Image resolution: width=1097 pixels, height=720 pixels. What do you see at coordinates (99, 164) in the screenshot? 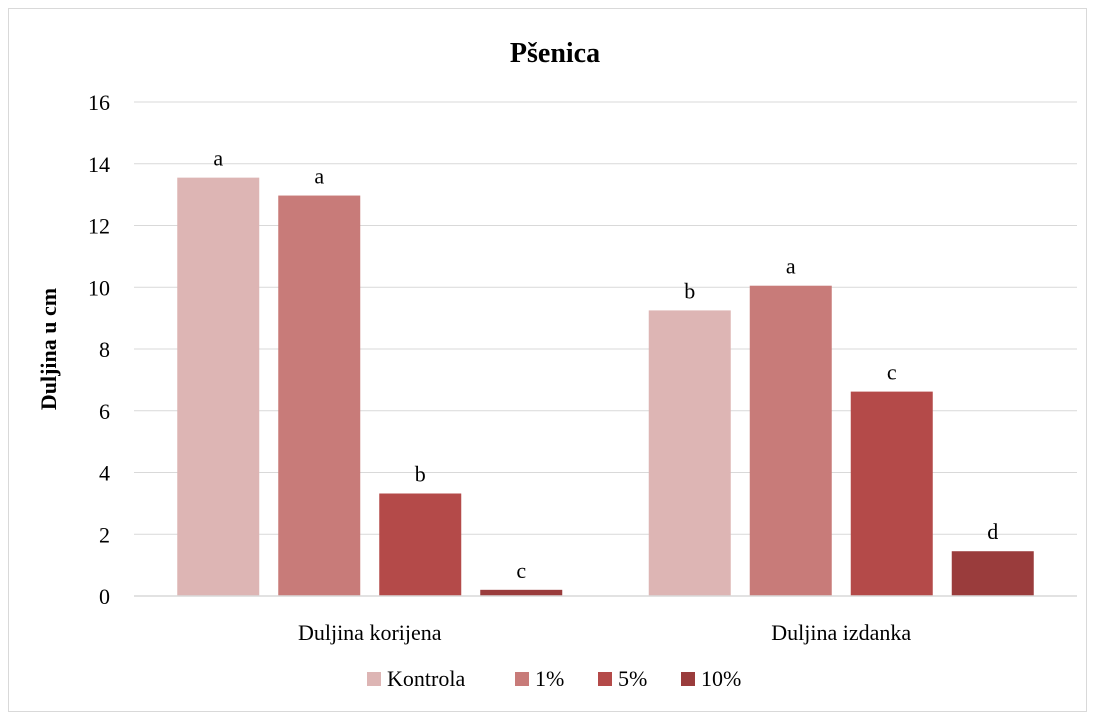
I see `y-tick-label: 14` at bounding box center [99, 164].